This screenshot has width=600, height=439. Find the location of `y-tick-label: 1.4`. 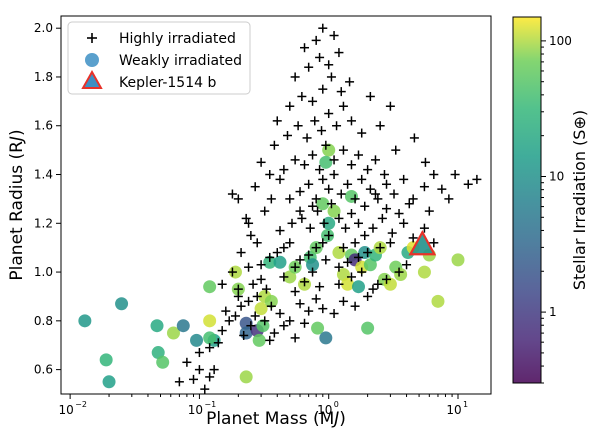

y-tick-label: 1.4 is located at coordinates (43, 175).